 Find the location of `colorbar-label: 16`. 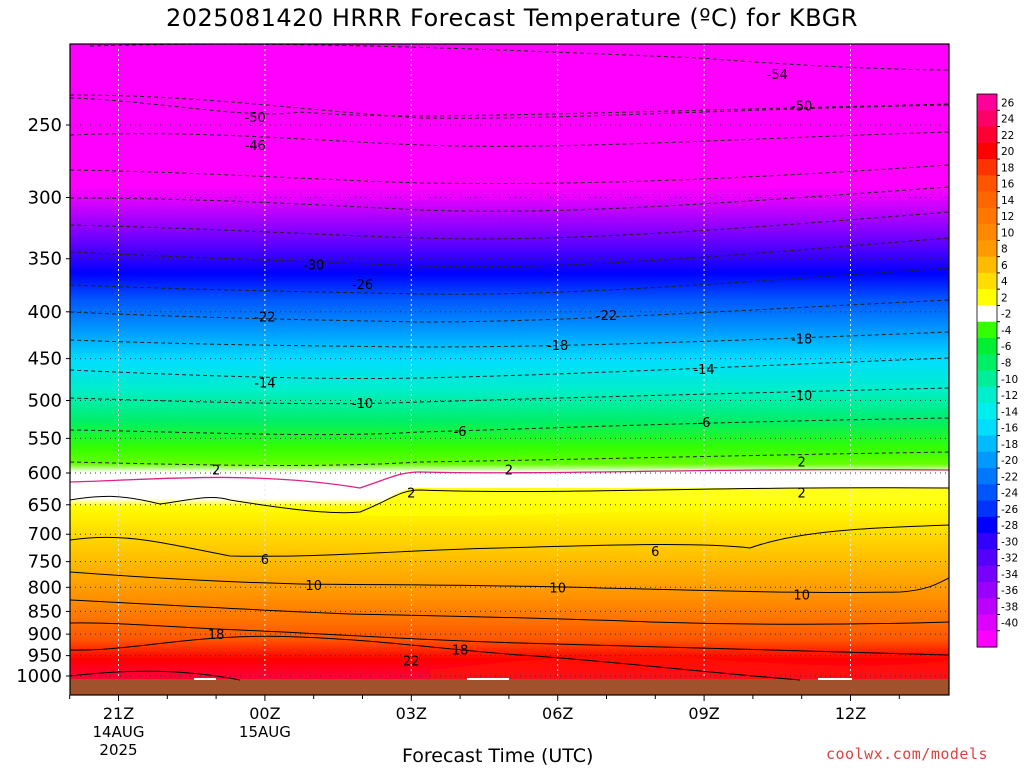

colorbar-label: 16 is located at coordinates (1008, 185).